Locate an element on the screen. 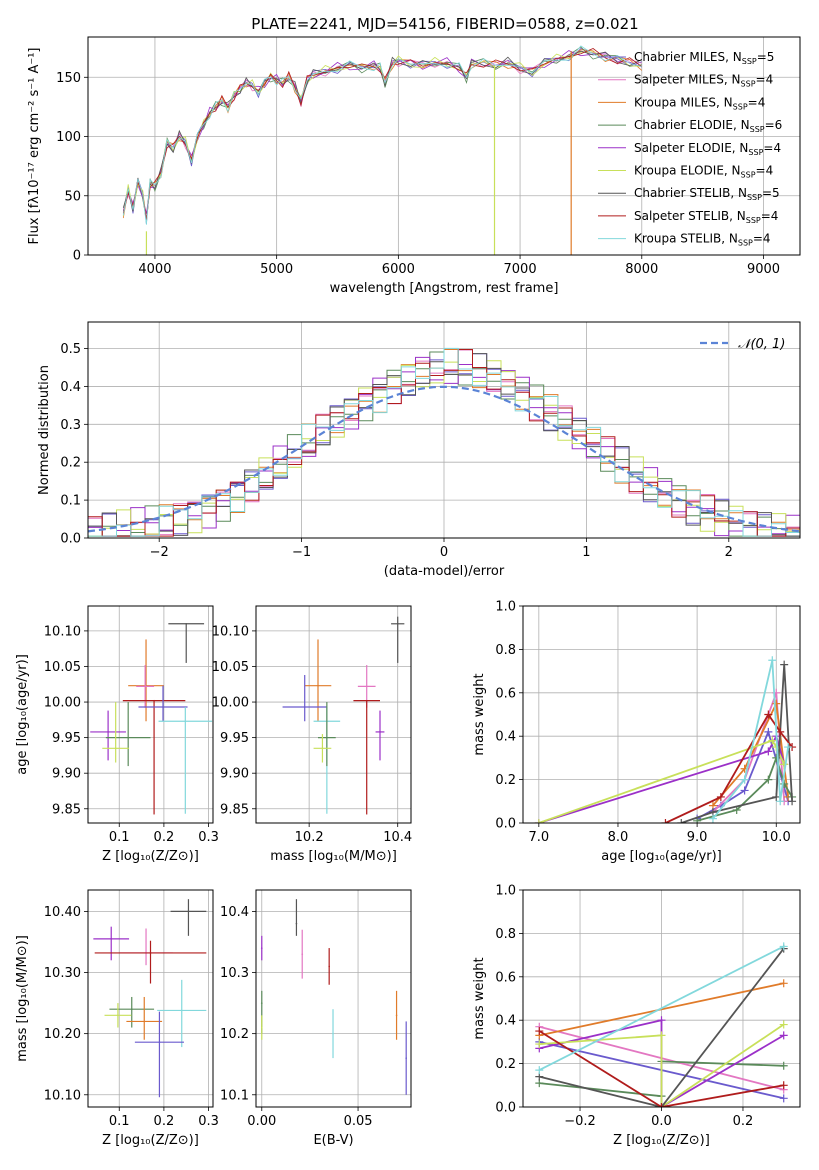  x-tick-label: 0.05 is located at coordinates (358, 1121).